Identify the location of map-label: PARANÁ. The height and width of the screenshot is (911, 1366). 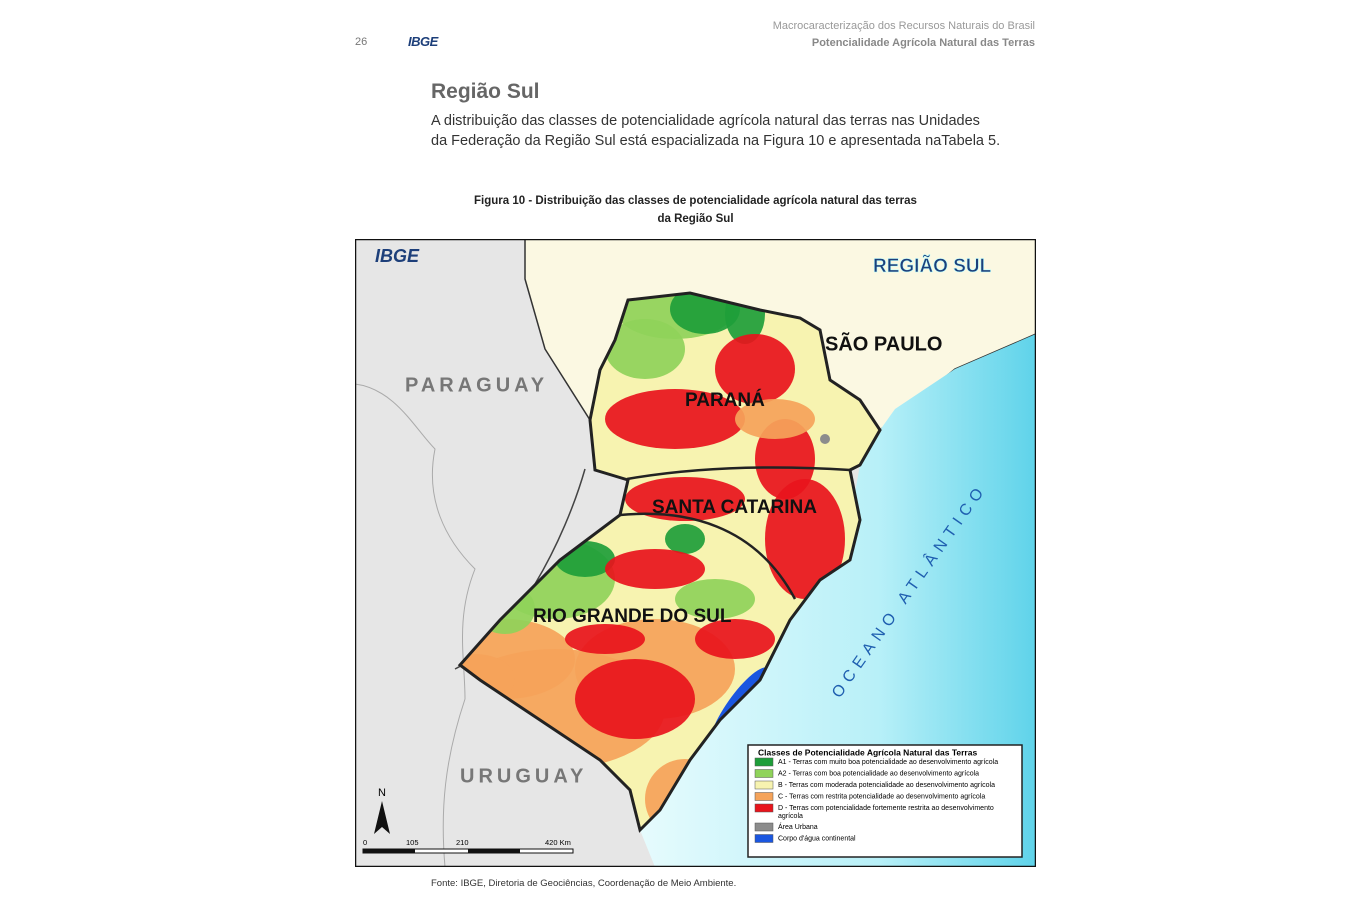
(725, 400).